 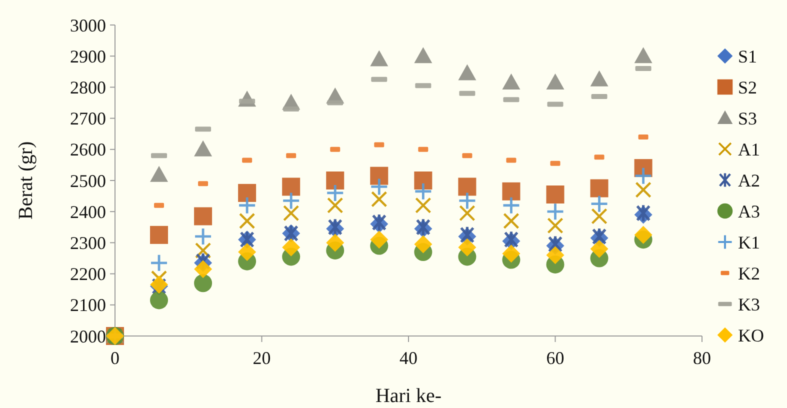 I want to click on y-tick-label: 2900, so click(x=88, y=56).